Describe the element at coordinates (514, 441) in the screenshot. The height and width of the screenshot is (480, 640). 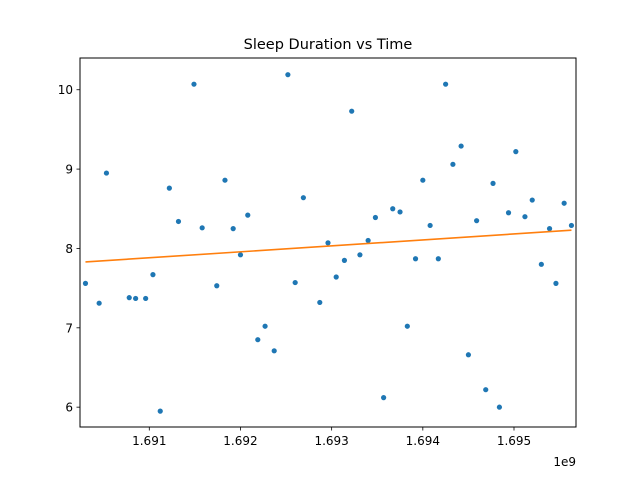
I see `x-tick-label: 1.695` at that location.